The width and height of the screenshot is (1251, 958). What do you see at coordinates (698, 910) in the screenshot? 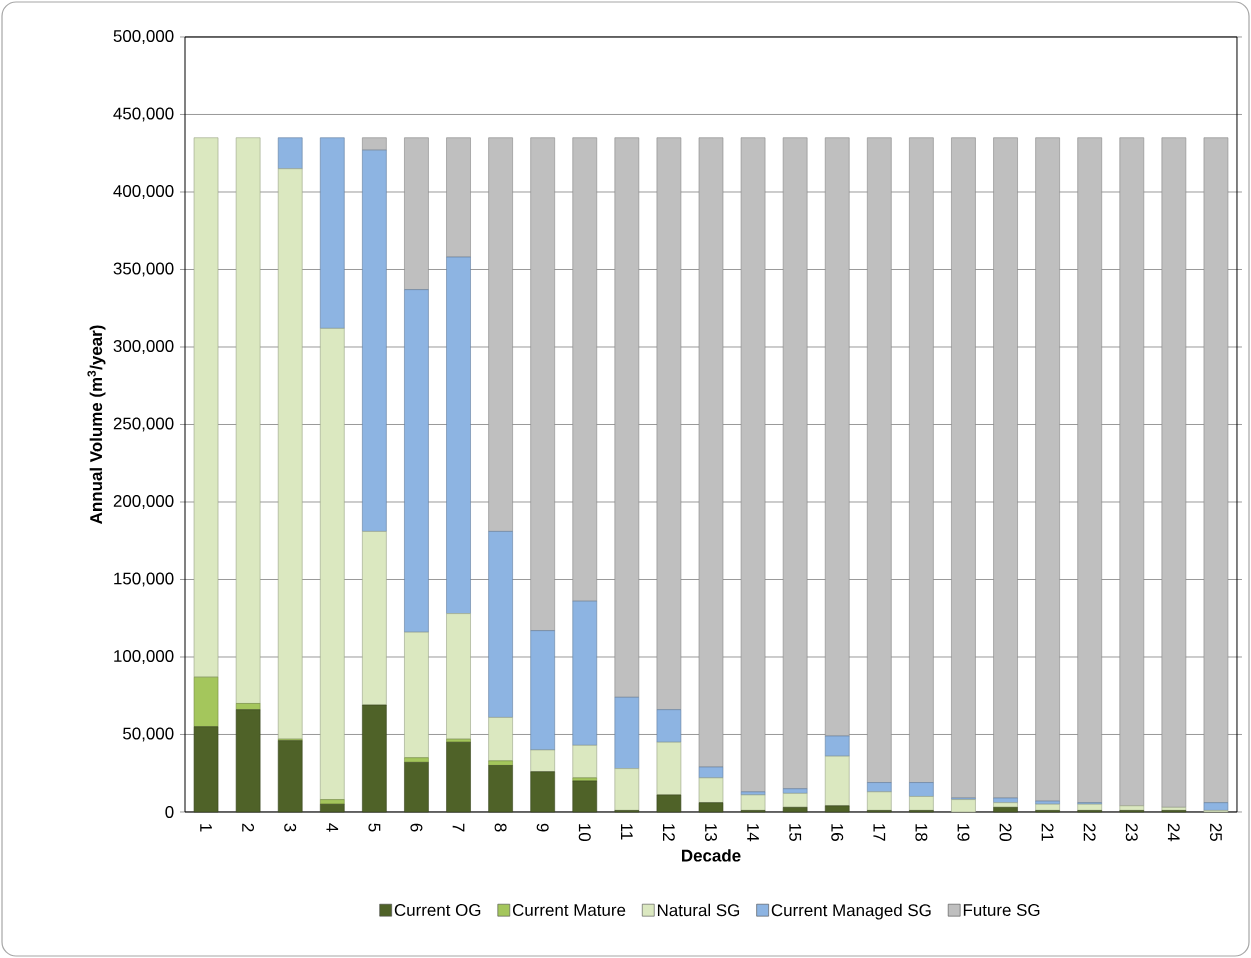
I see `legend-label: Natural SG` at bounding box center [698, 910].